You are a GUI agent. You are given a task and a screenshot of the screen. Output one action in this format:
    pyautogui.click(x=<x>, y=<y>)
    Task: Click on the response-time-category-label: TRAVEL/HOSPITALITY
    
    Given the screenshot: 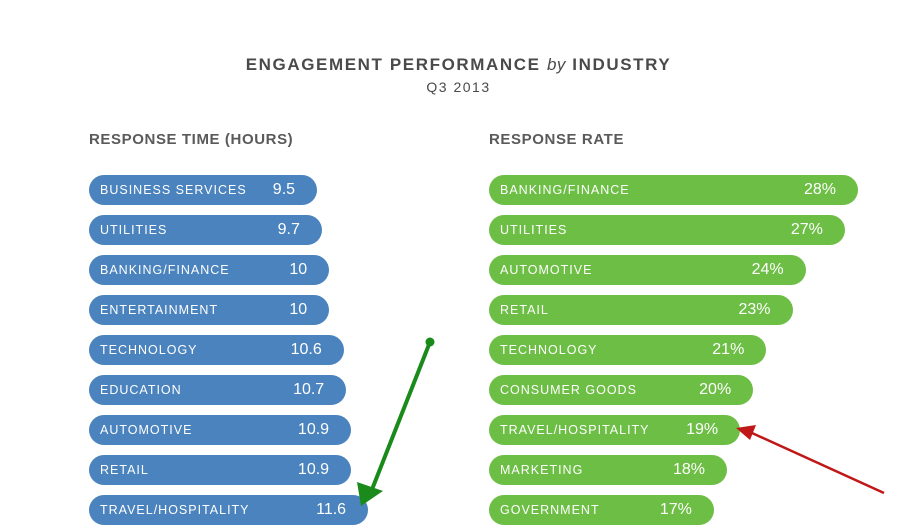 What is the action you would take?
    pyautogui.click(x=175, y=510)
    